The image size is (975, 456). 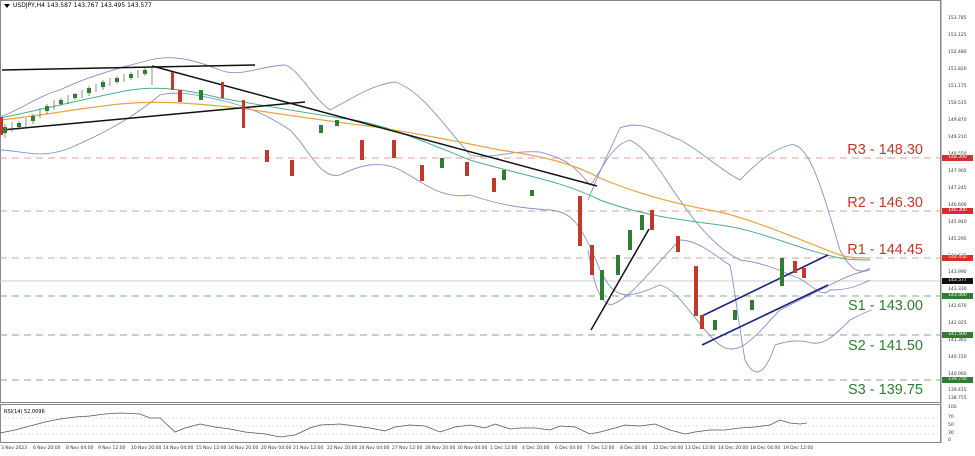 I want to click on y-tick: 148.550, so click(x=957, y=154).